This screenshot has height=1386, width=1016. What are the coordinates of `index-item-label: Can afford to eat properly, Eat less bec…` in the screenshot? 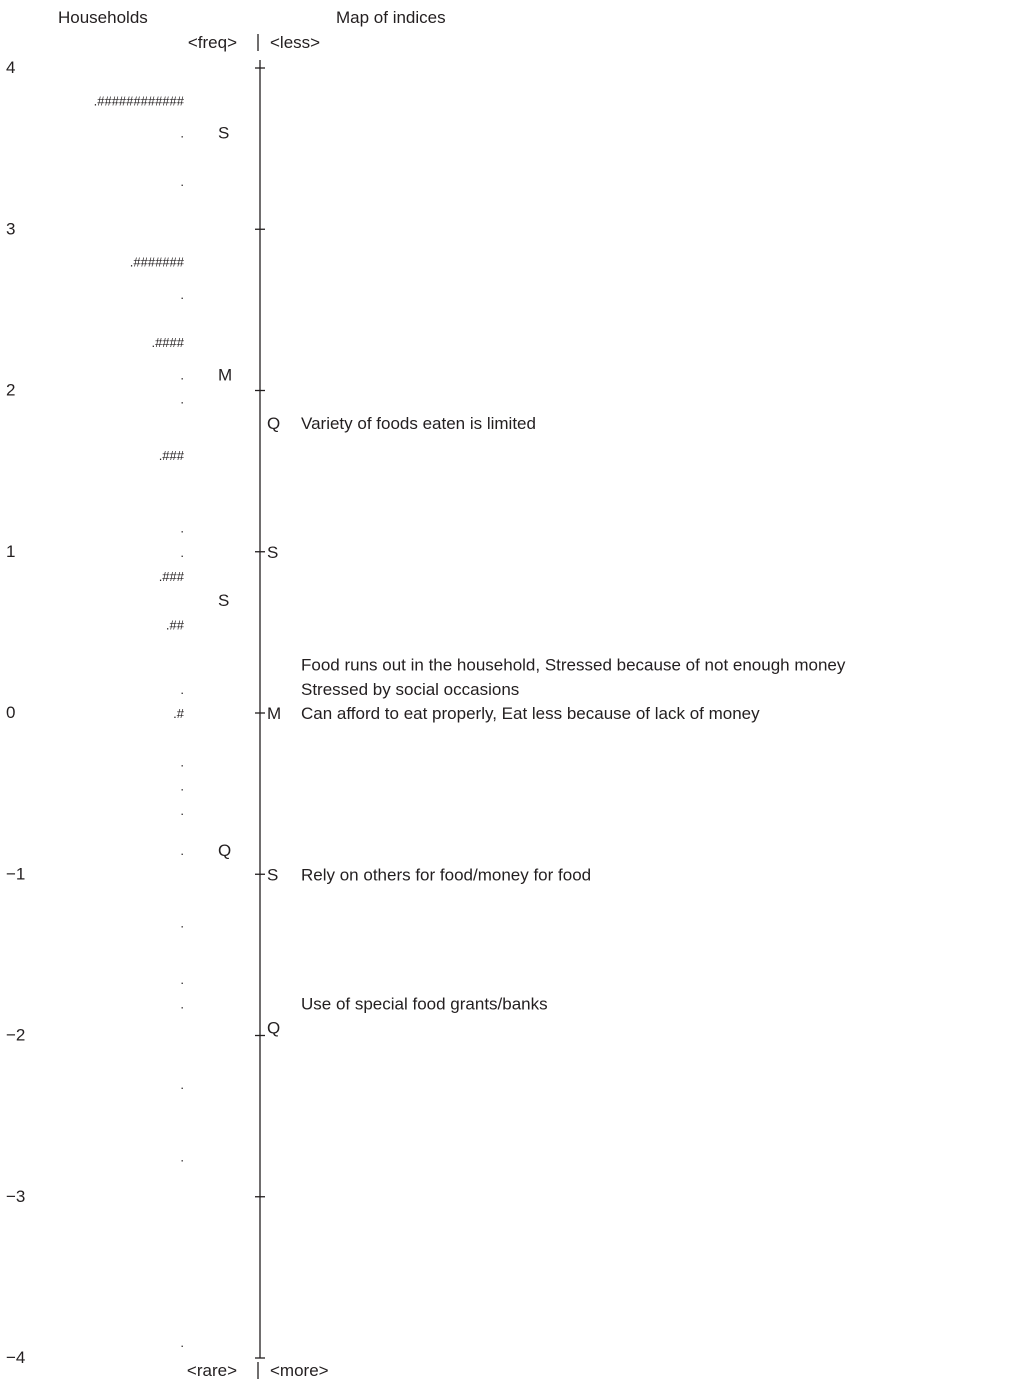 It's located at (530, 713).